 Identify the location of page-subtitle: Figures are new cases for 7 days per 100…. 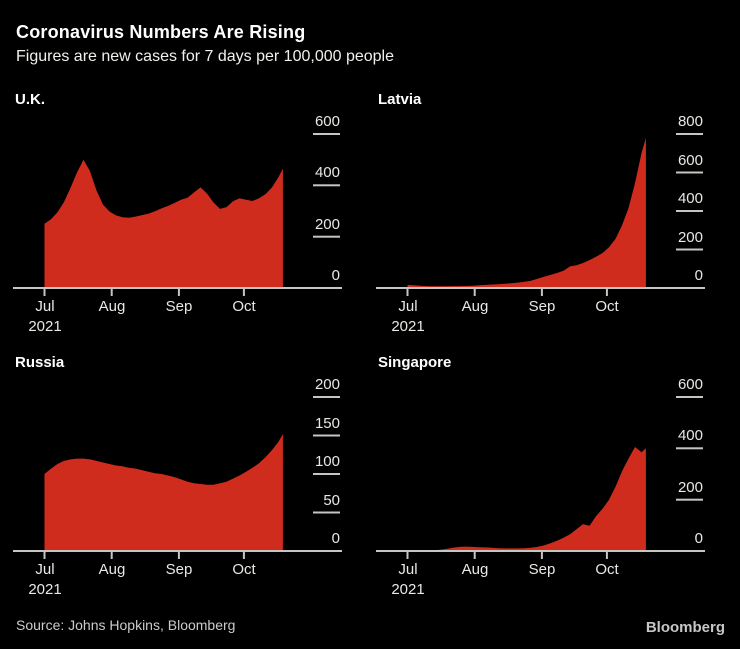
(205, 56).